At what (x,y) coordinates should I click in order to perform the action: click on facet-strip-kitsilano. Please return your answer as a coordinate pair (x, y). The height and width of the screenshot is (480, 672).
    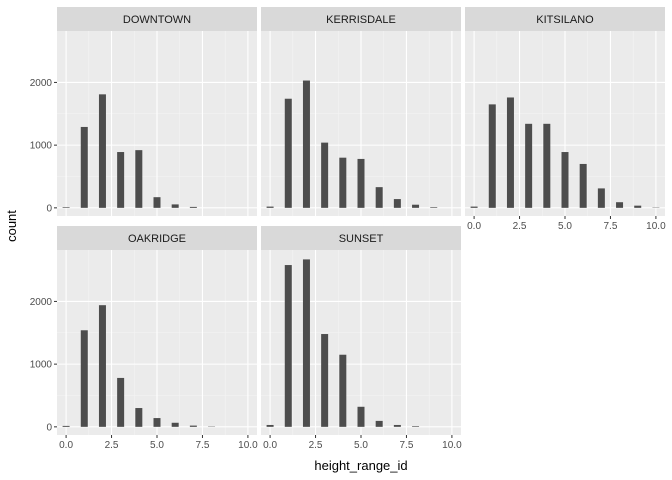
    Looking at the image, I should click on (565, 19).